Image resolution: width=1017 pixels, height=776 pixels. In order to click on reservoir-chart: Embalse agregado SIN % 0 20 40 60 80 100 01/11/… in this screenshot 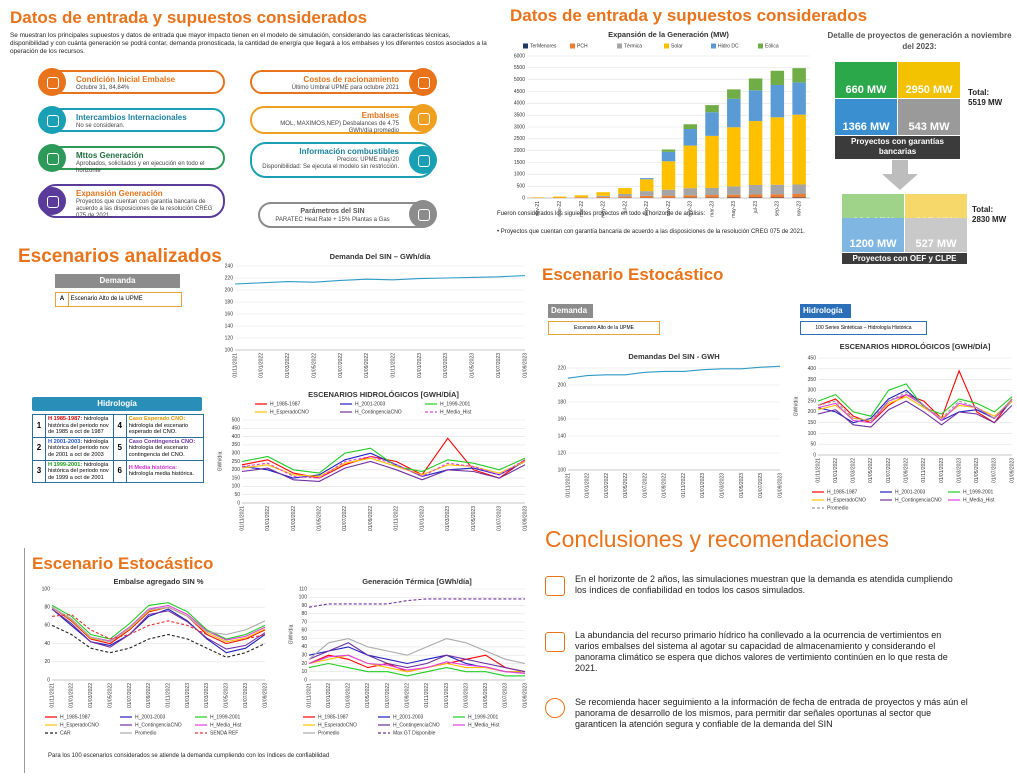, I will do `click(155, 656)`.